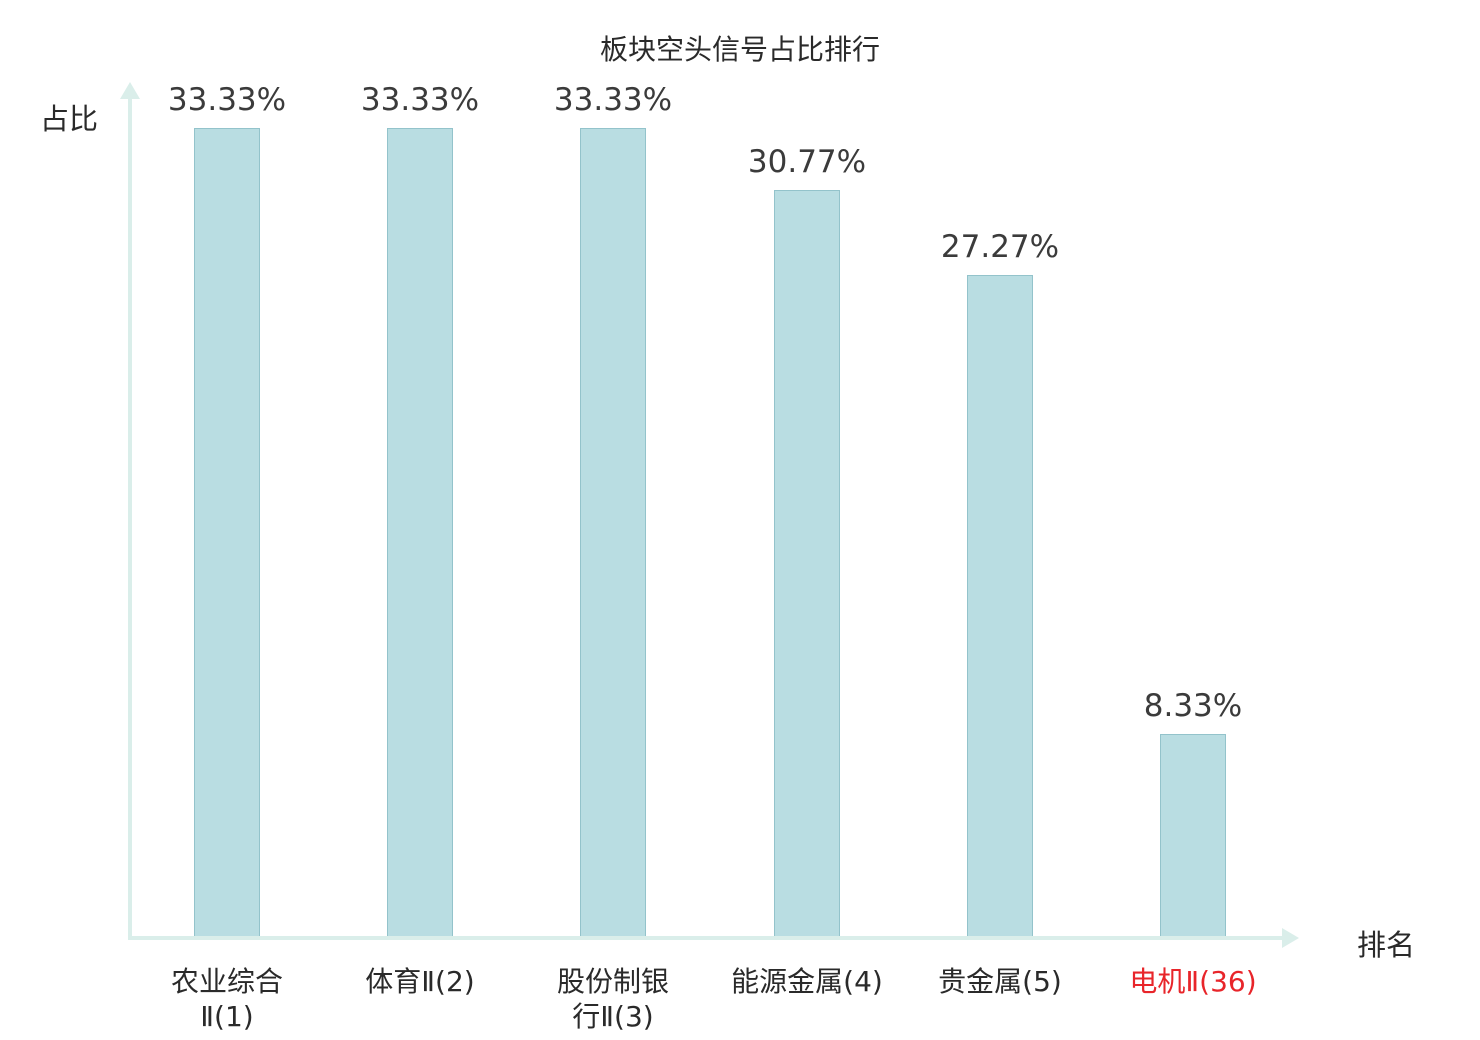 This screenshot has width=1480, height=1040. I want to click on y-axis-line, so click(130, 518).